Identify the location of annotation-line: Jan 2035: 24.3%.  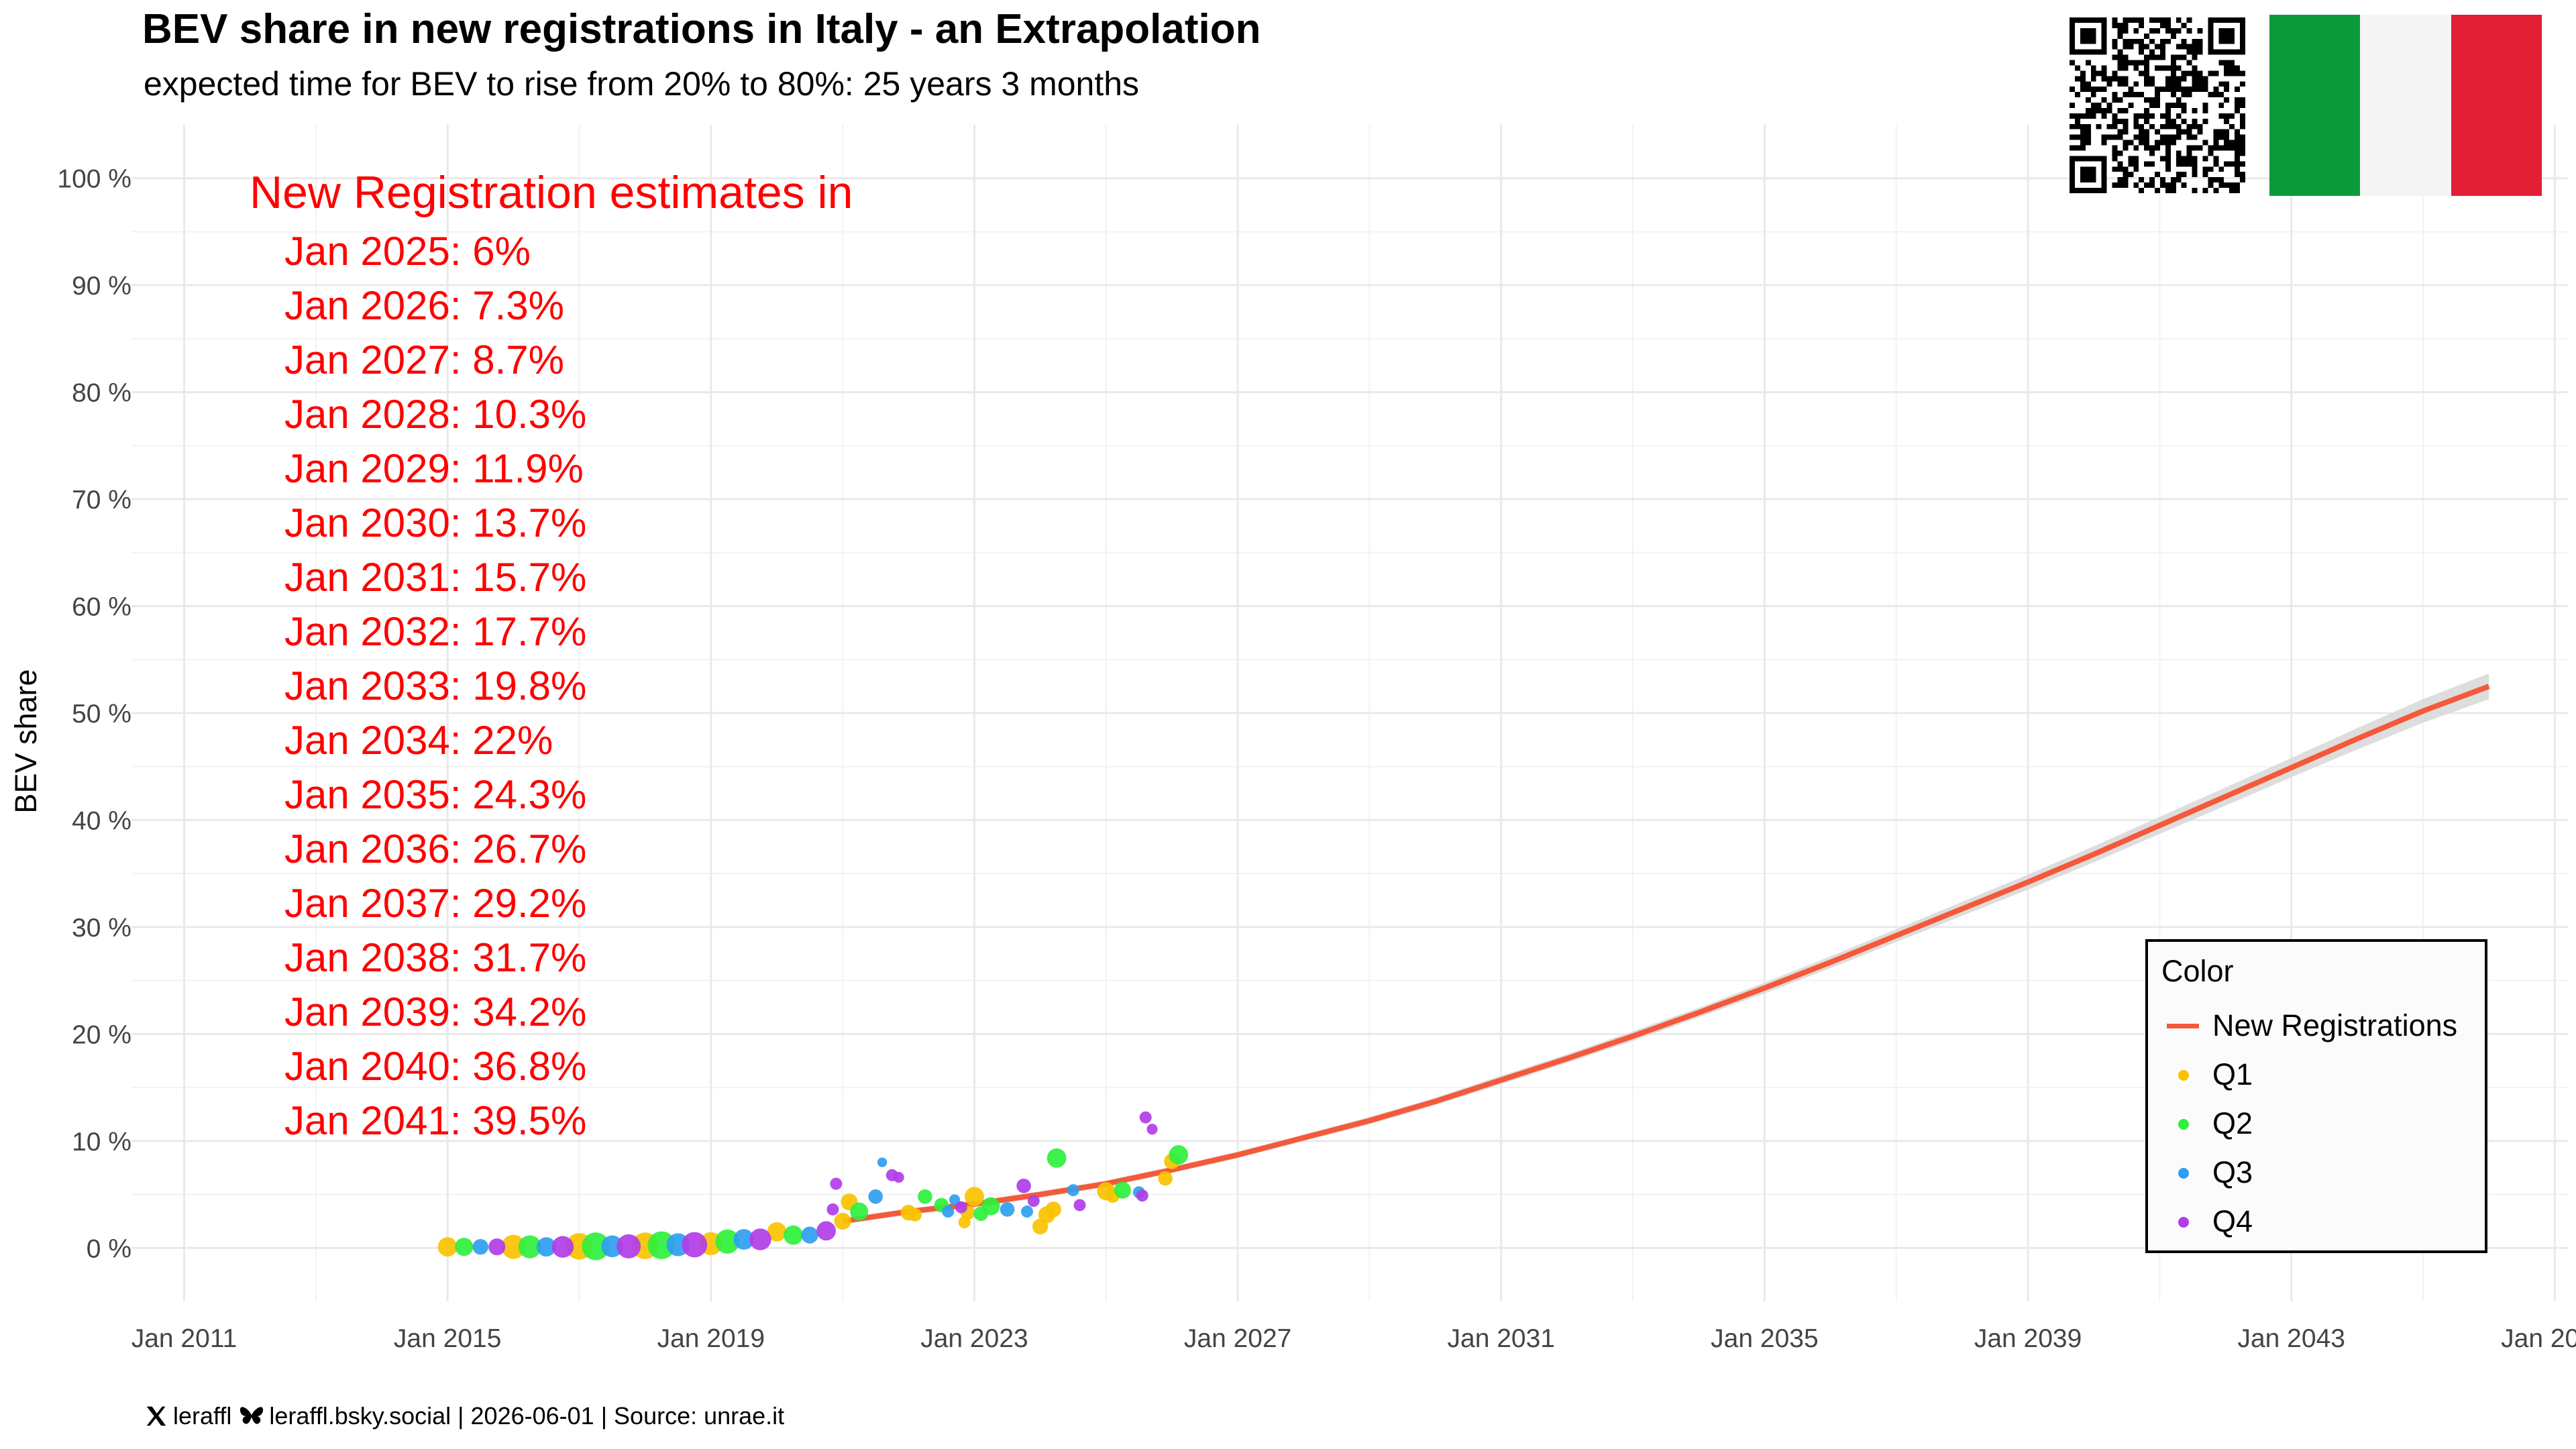
(435, 794).